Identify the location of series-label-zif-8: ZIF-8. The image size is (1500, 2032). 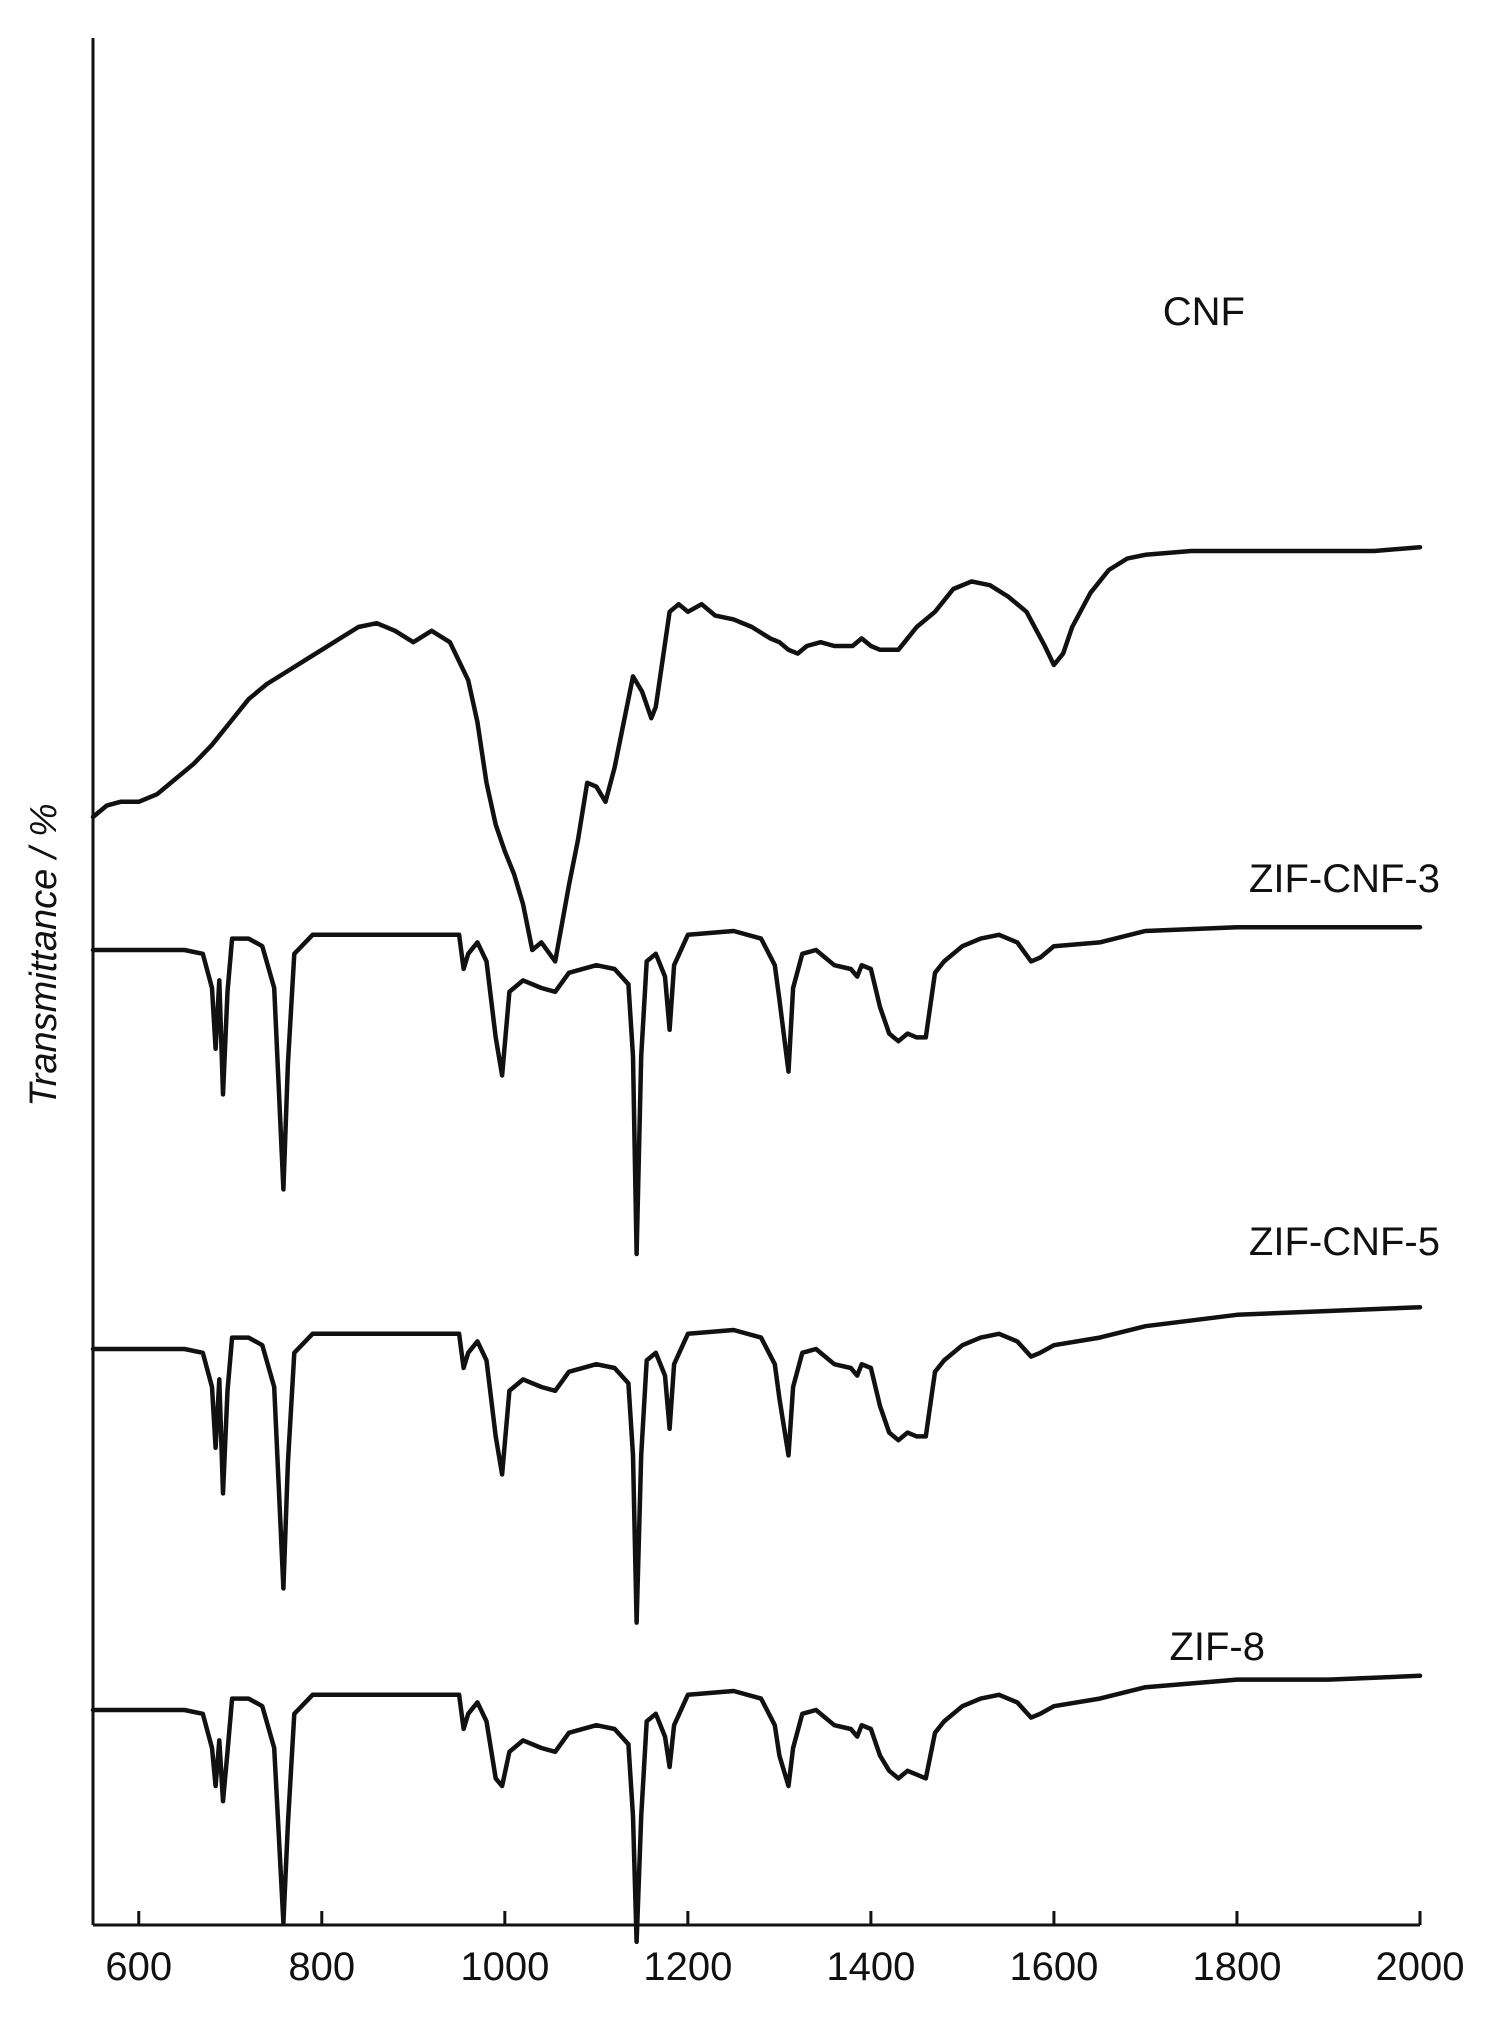
(1217, 1647).